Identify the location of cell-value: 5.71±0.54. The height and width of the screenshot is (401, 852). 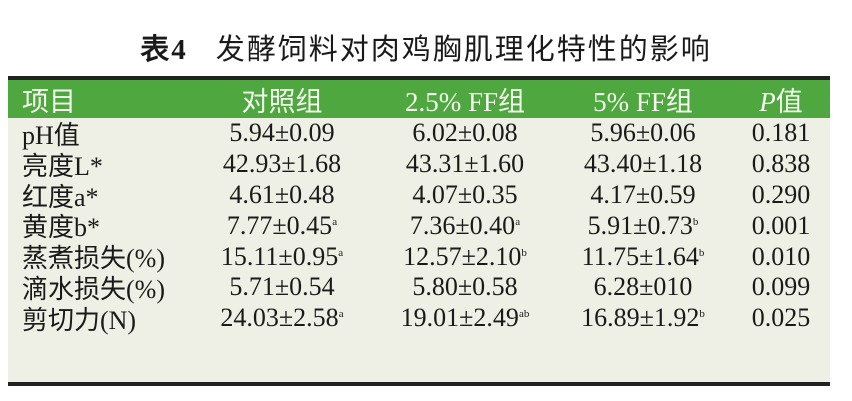
(282, 287).